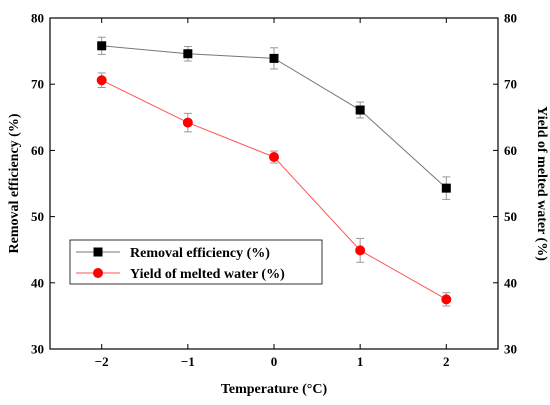 The image size is (550, 405). I want to click on legend-box, so click(196, 262).